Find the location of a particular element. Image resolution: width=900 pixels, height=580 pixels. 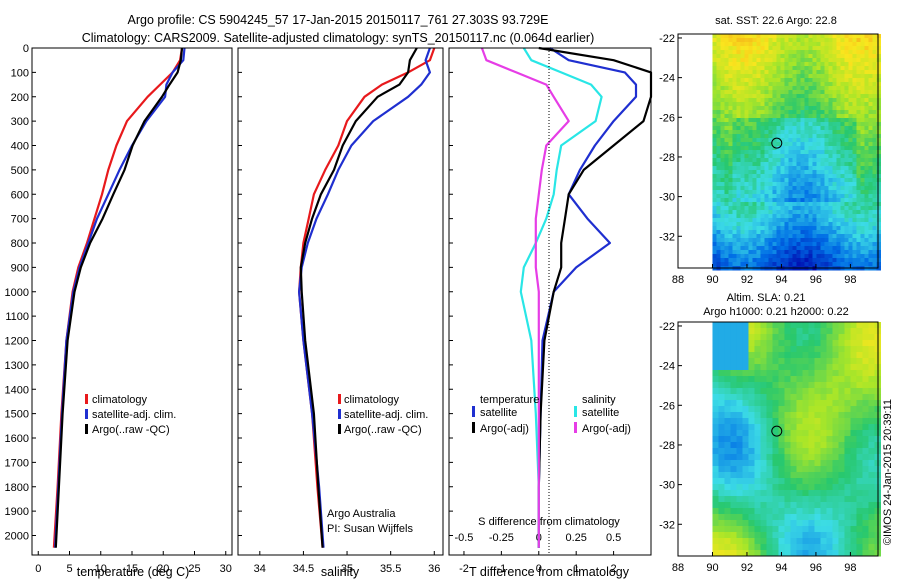

depth-tick-label: 500 is located at coordinates (20, 171).